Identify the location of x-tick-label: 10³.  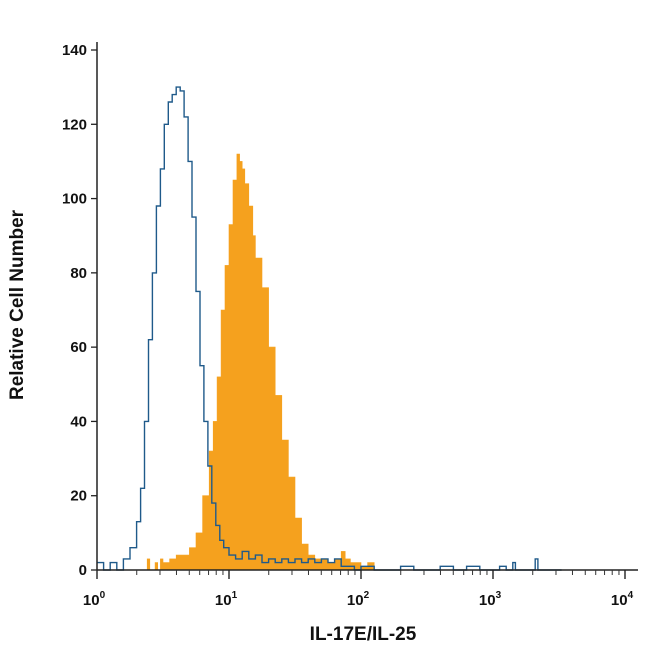
(490, 599).